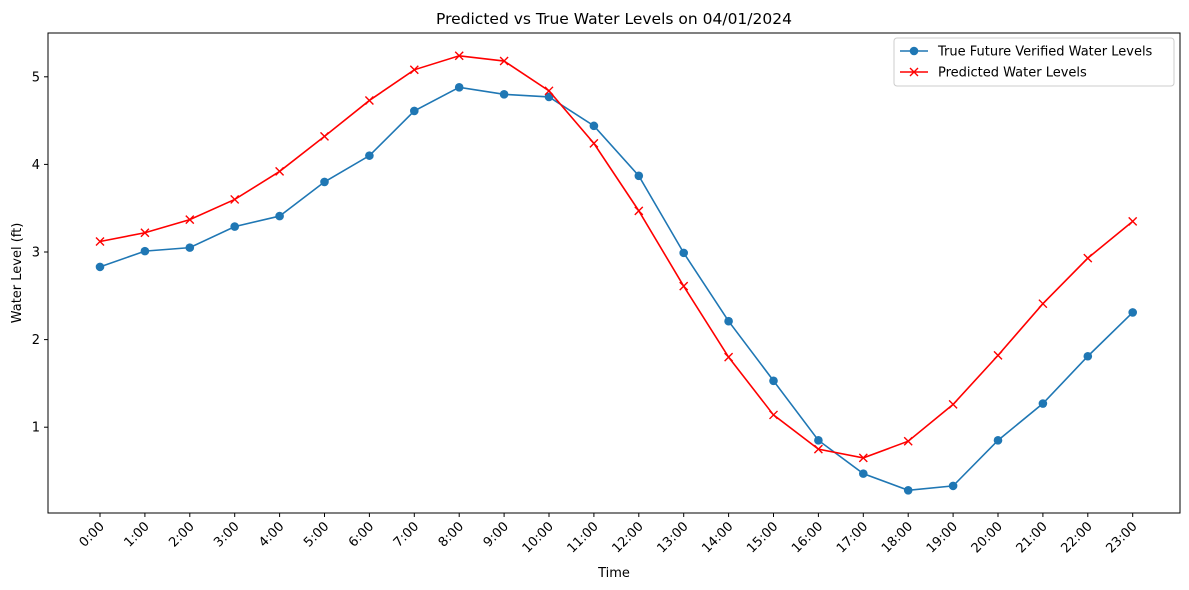 Image resolution: width=1189 pixels, height=590 pixels. Describe the element at coordinates (807, 537) in the screenshot. I see `x-tick-label: 16:00` at that location.